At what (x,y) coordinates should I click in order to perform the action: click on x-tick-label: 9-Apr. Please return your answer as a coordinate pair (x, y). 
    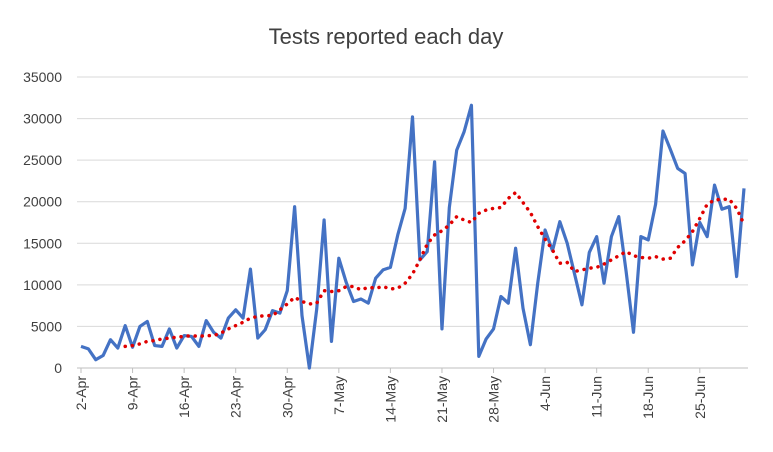
    Looking at the image, I should click on (133, 393).